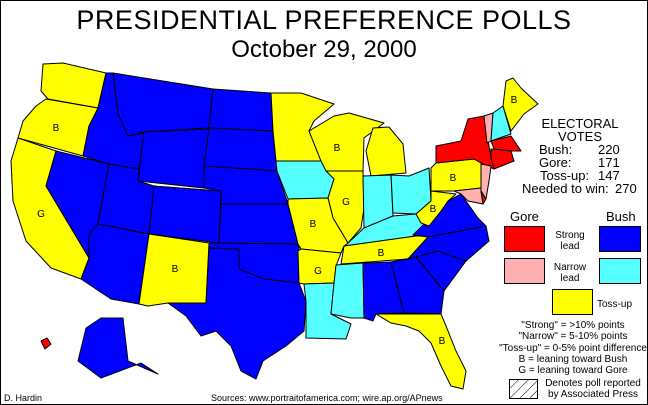 The image size is (648, 405). What do you see at coordinates (241, 110) in the screenshot?
I see `state-ND` at bounding box center [241, 110].